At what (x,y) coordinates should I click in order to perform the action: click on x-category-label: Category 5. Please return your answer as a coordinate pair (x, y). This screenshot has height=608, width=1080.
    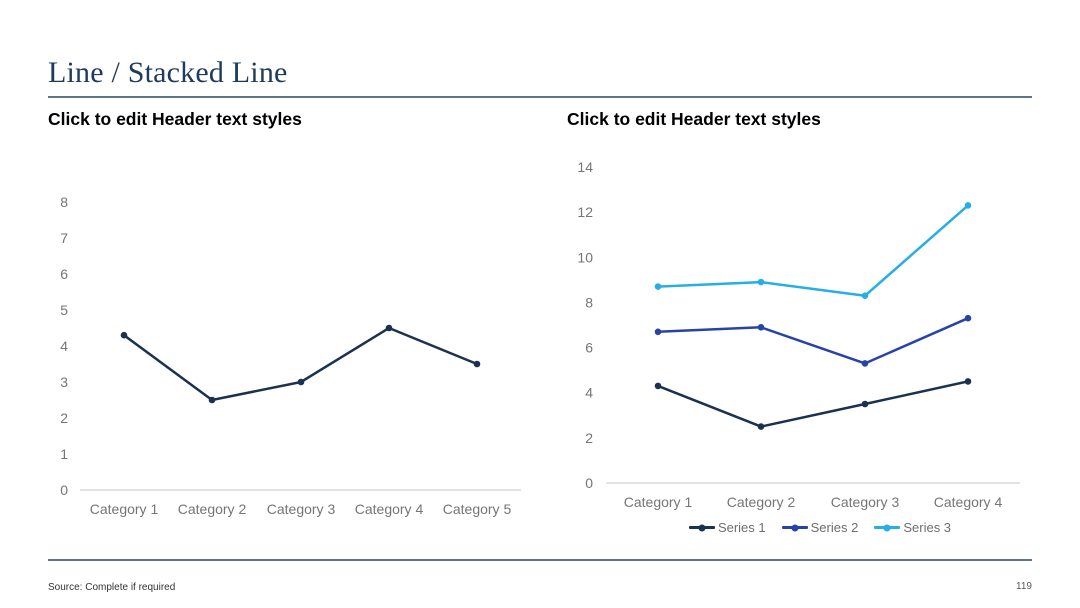
    Looking at the image, I should click on (477, 509).